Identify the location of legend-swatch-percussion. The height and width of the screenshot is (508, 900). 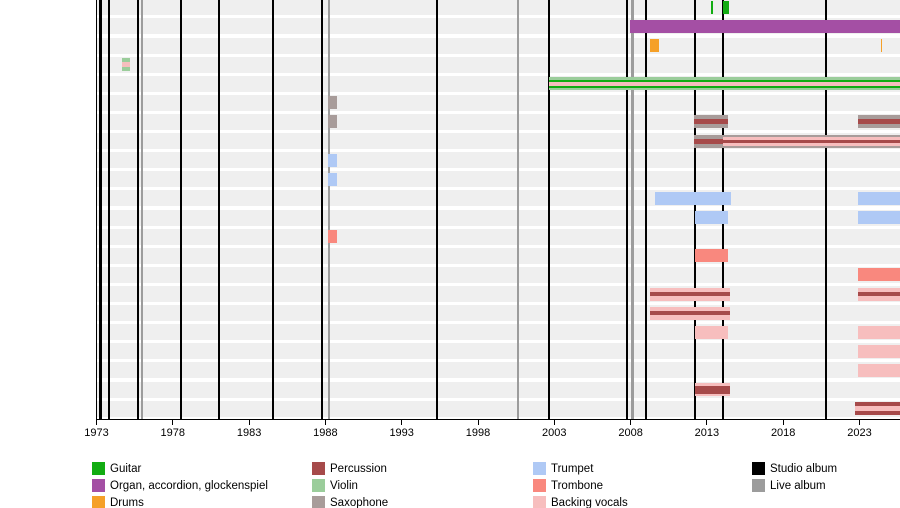
(318, 468).